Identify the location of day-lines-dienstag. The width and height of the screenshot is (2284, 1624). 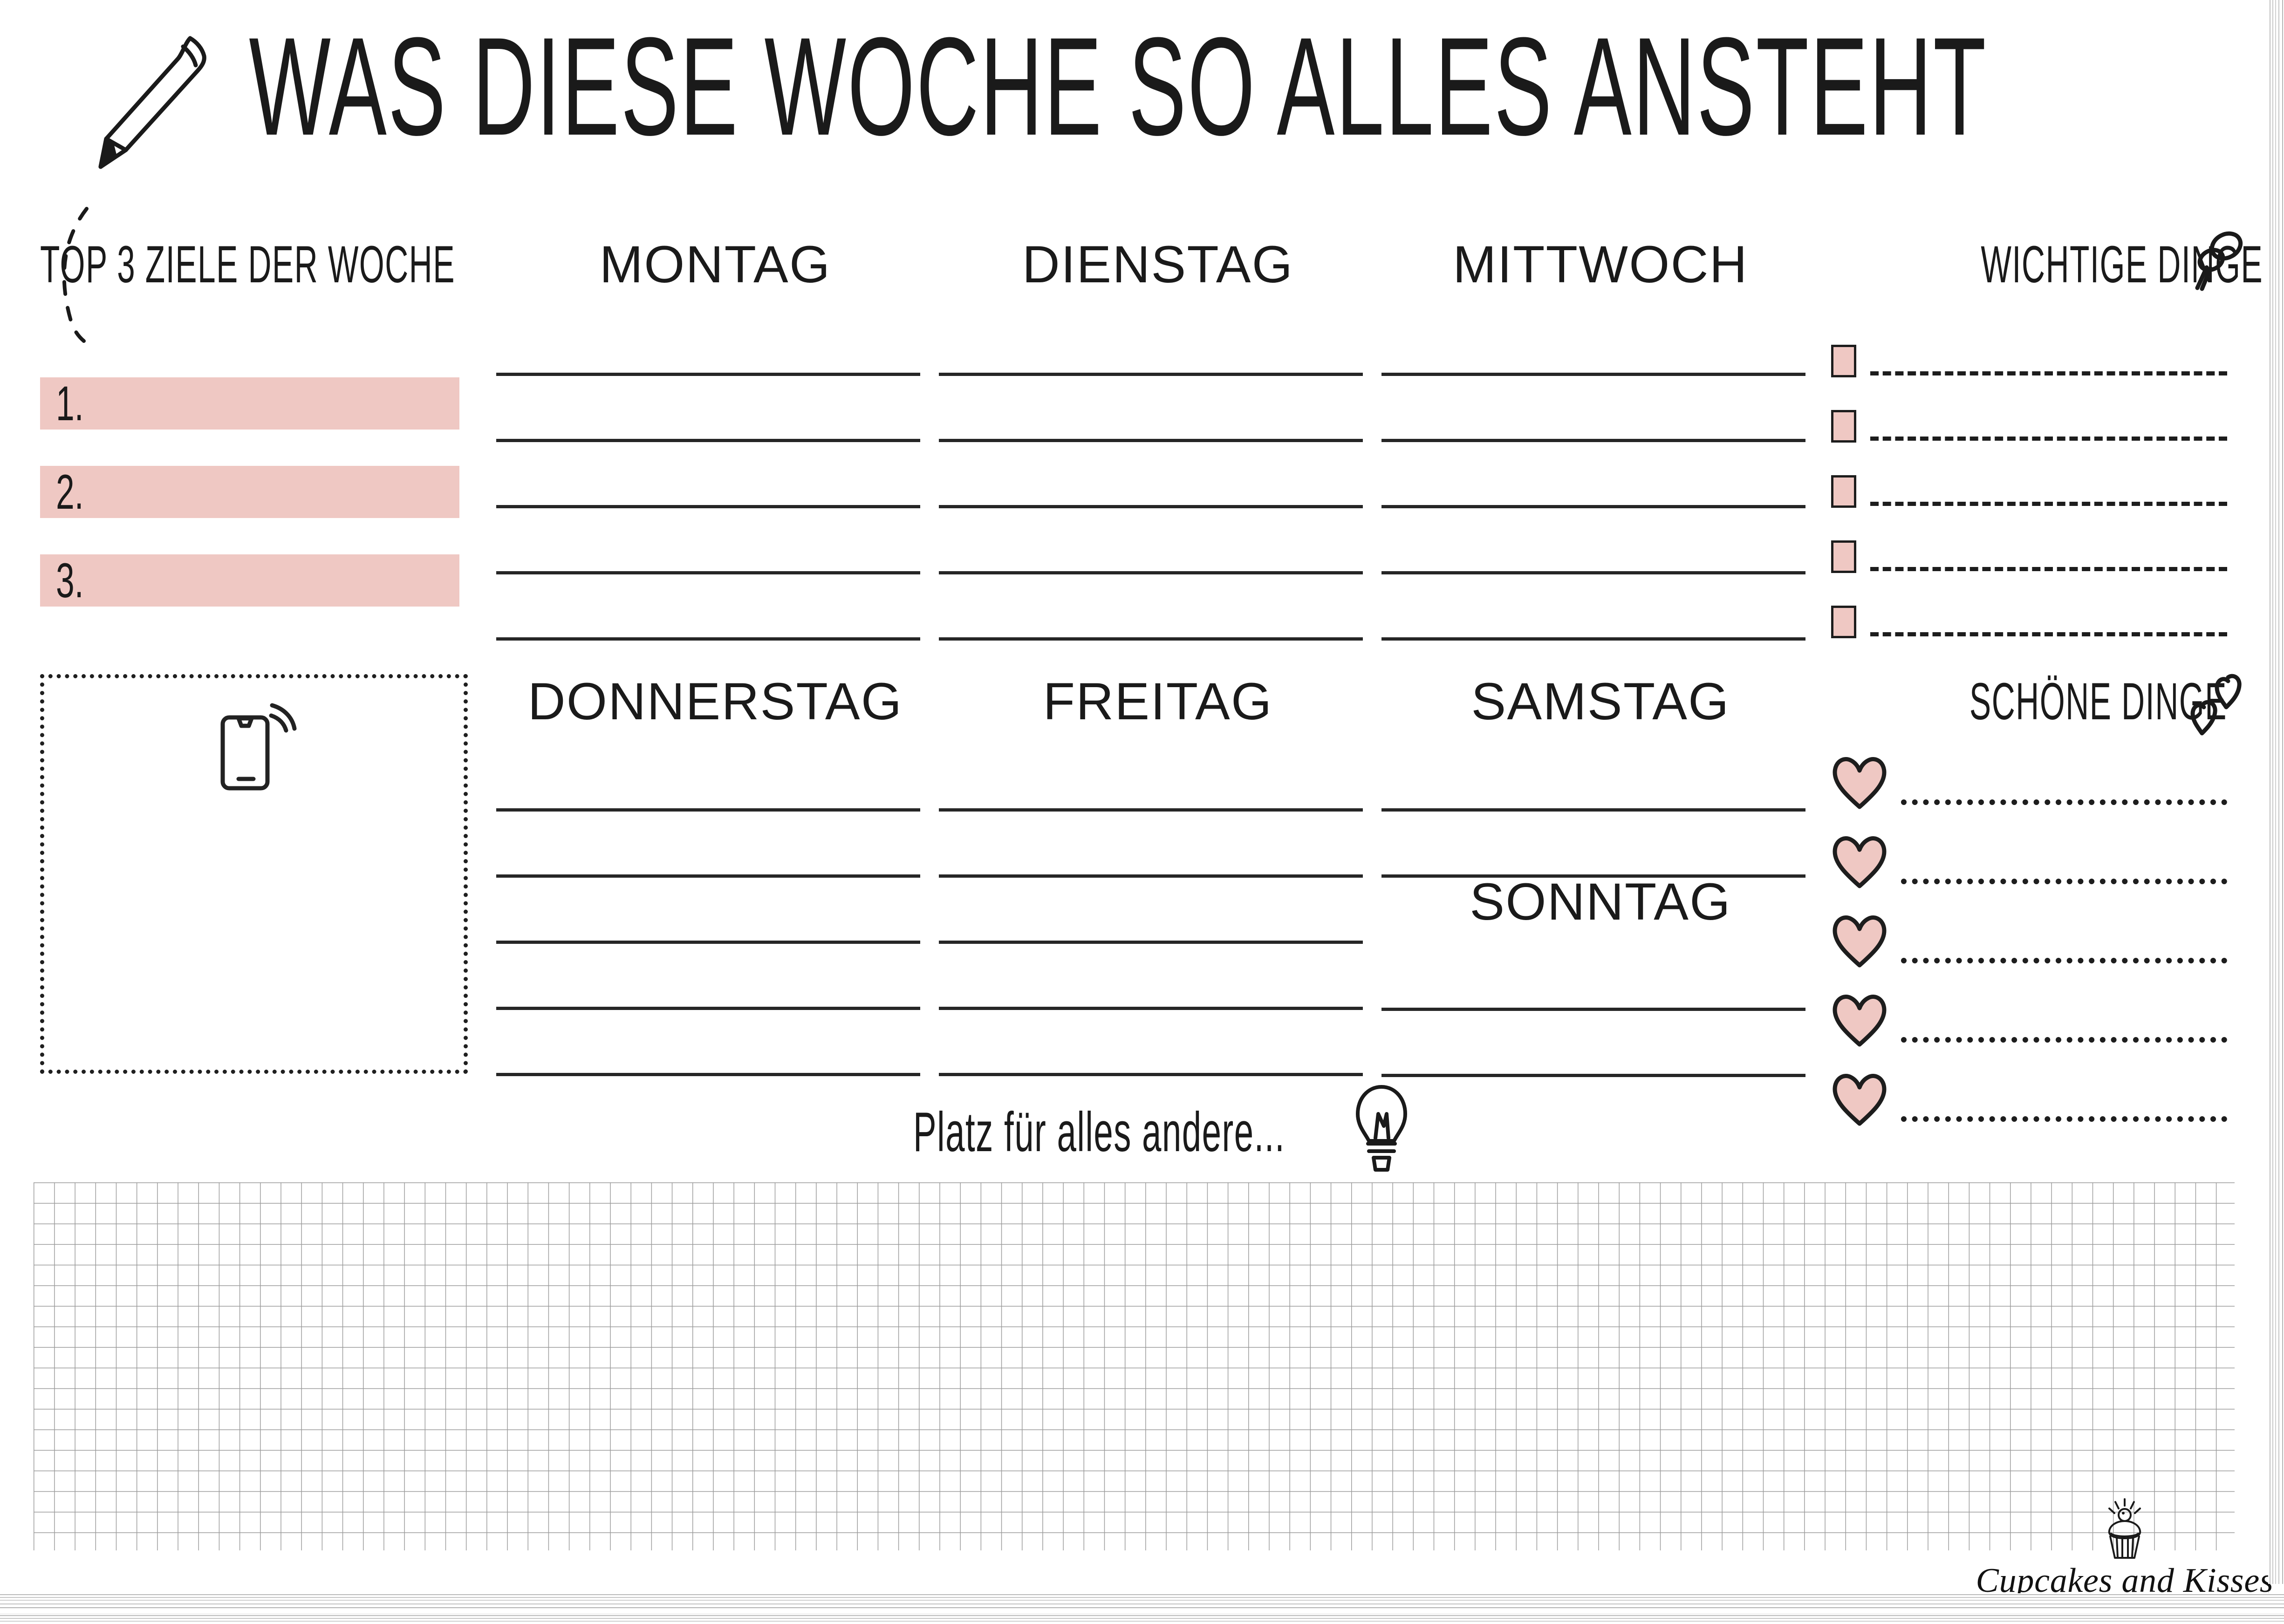
(1151, 507).